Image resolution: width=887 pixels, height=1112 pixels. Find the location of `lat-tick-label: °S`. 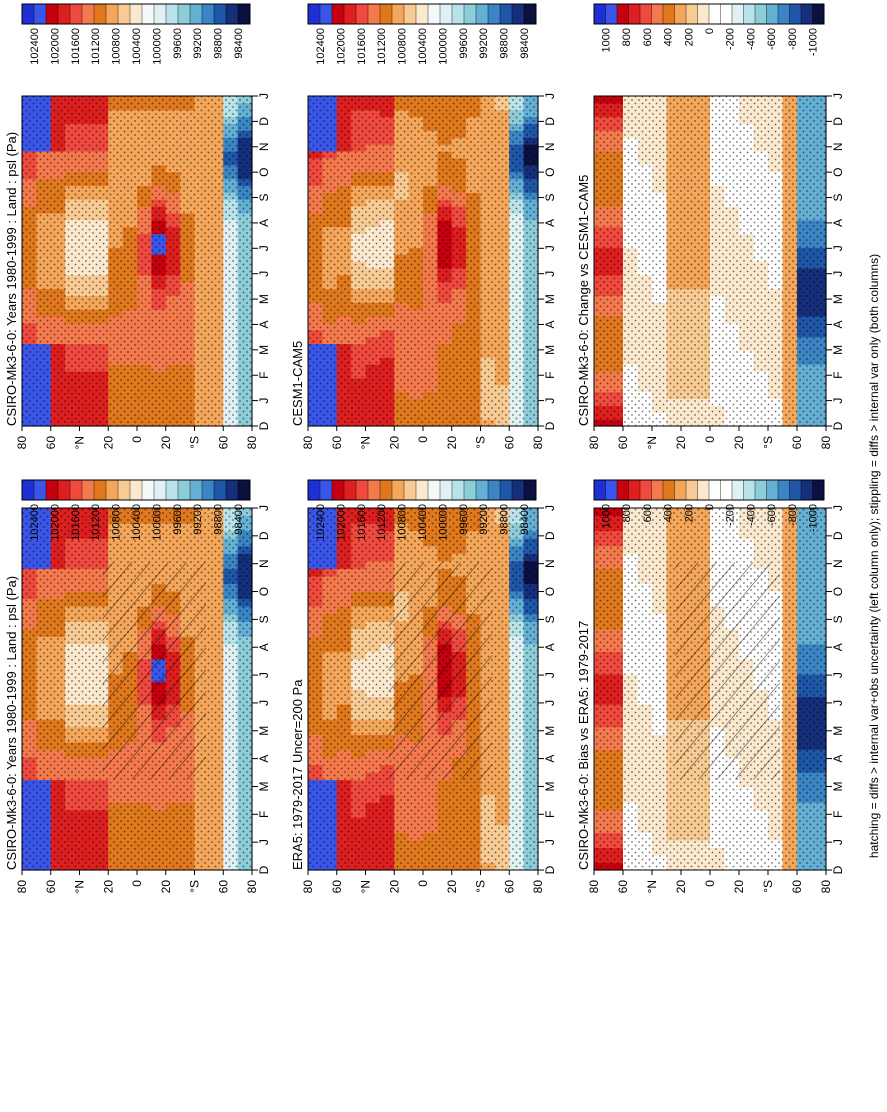

lat-tick-label: °S is located at coordinates (481, 886).